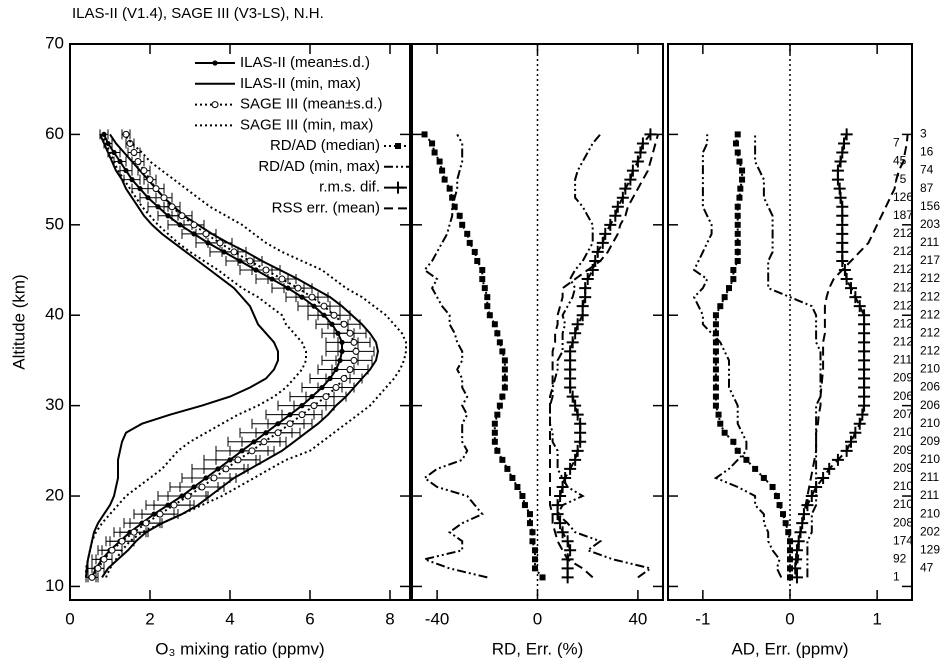 The height and width of the screenshot is (663, 948). I want to click on y-tick-label: 50, so click(54, 223).